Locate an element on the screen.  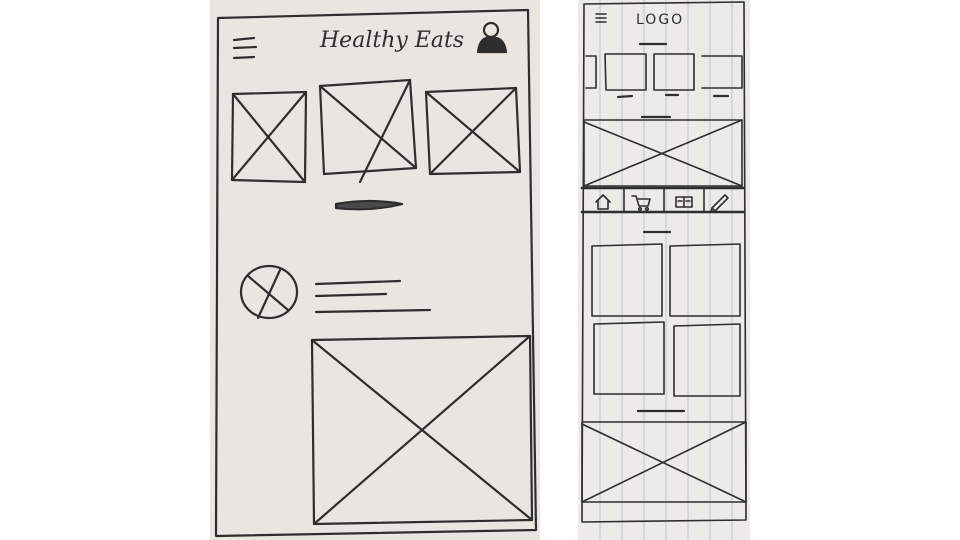
home-icon is located at coordinates (603, 202).